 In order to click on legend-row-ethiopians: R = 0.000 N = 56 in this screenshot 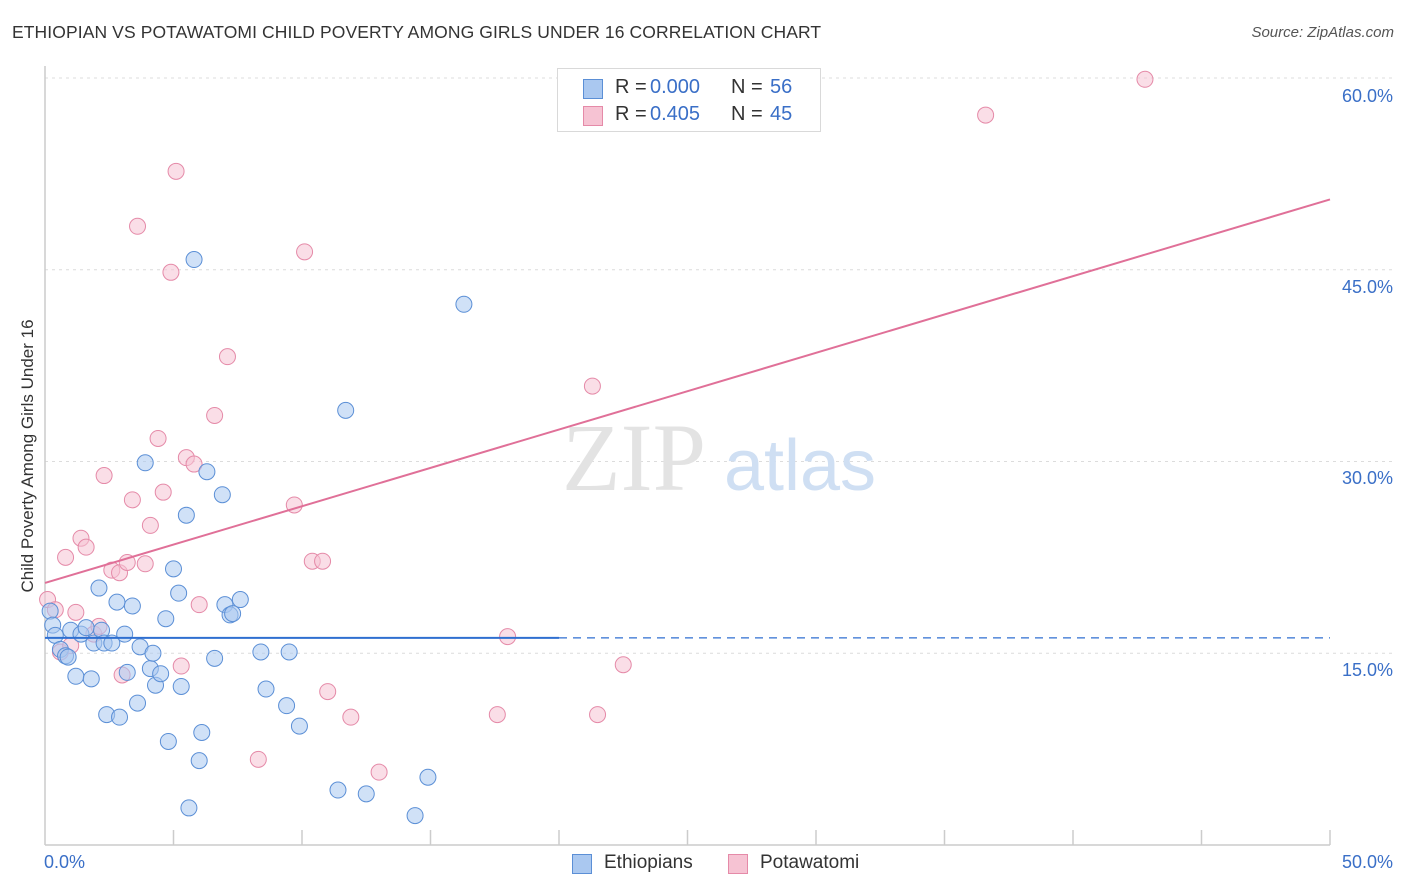, I will do `click(689, 88)`.